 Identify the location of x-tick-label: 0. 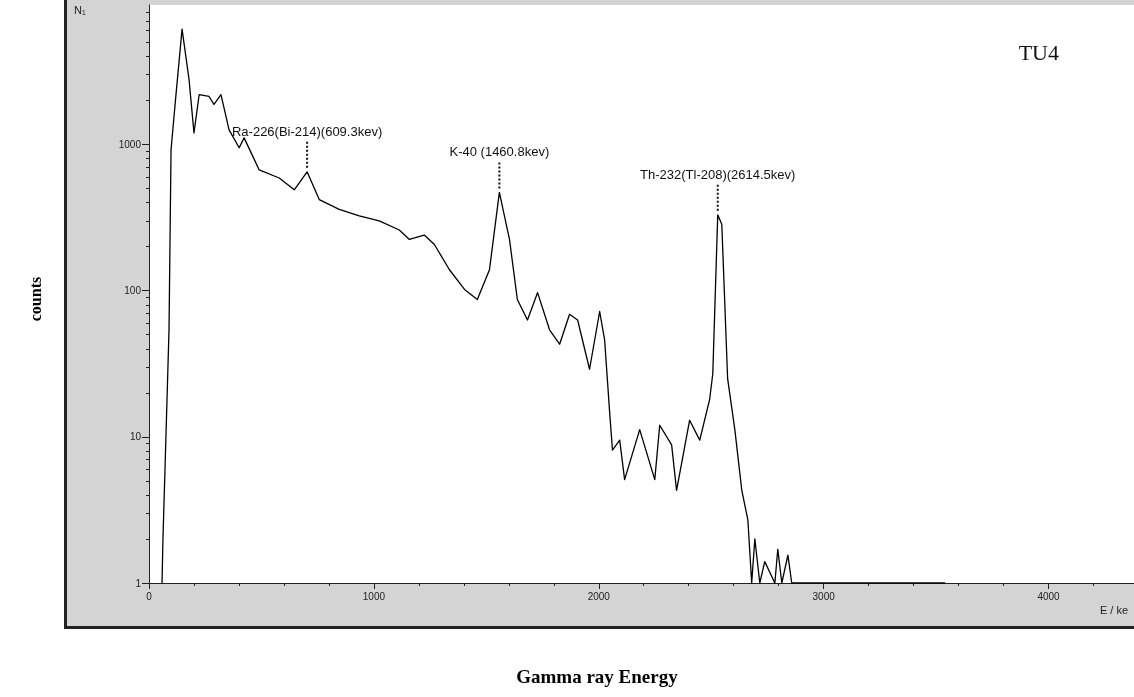
(149, 596).